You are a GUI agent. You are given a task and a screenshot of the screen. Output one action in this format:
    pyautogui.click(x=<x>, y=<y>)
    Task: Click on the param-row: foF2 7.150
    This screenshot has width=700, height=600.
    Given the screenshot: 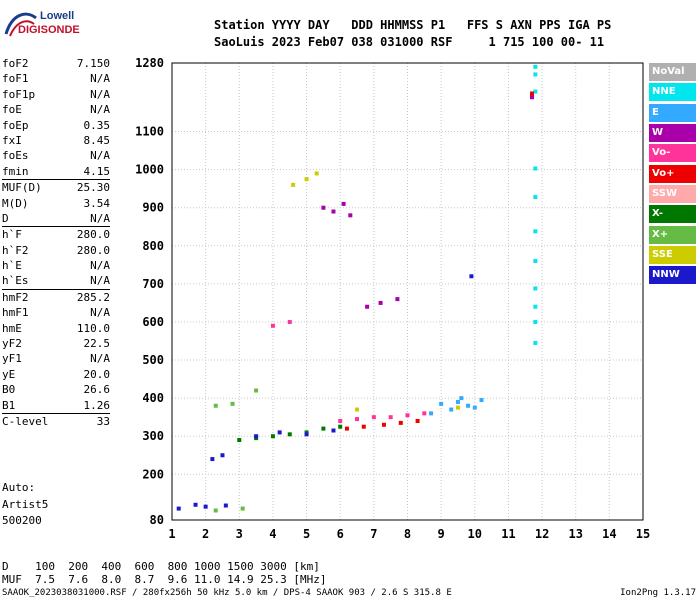 What is the action you would take?
    pyautogui.click(x=56, y=63)
    